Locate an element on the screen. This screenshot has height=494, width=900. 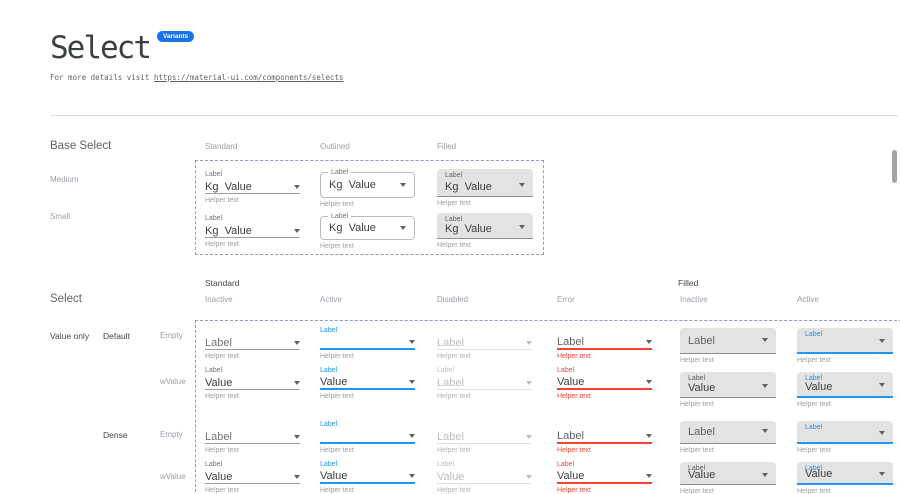
select-standard-error: Label Value Helper text is located at coordinates (604, 383).